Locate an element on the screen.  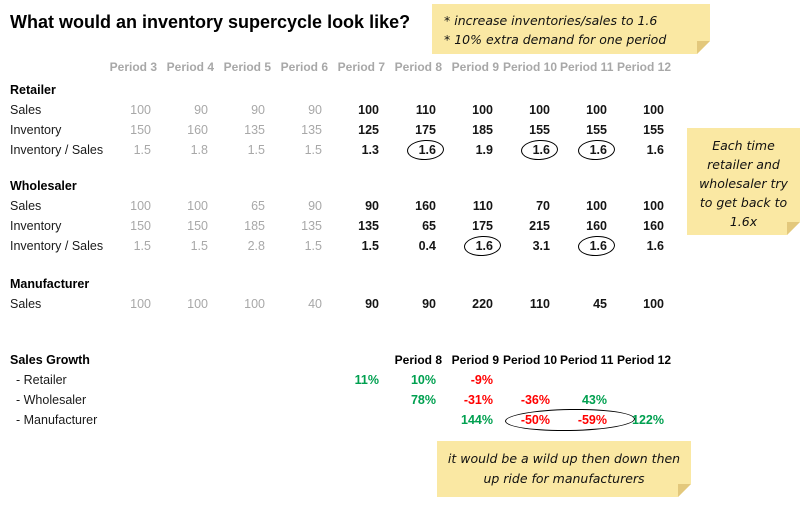
value-cell: 155 is located at coordinates (588, 130).